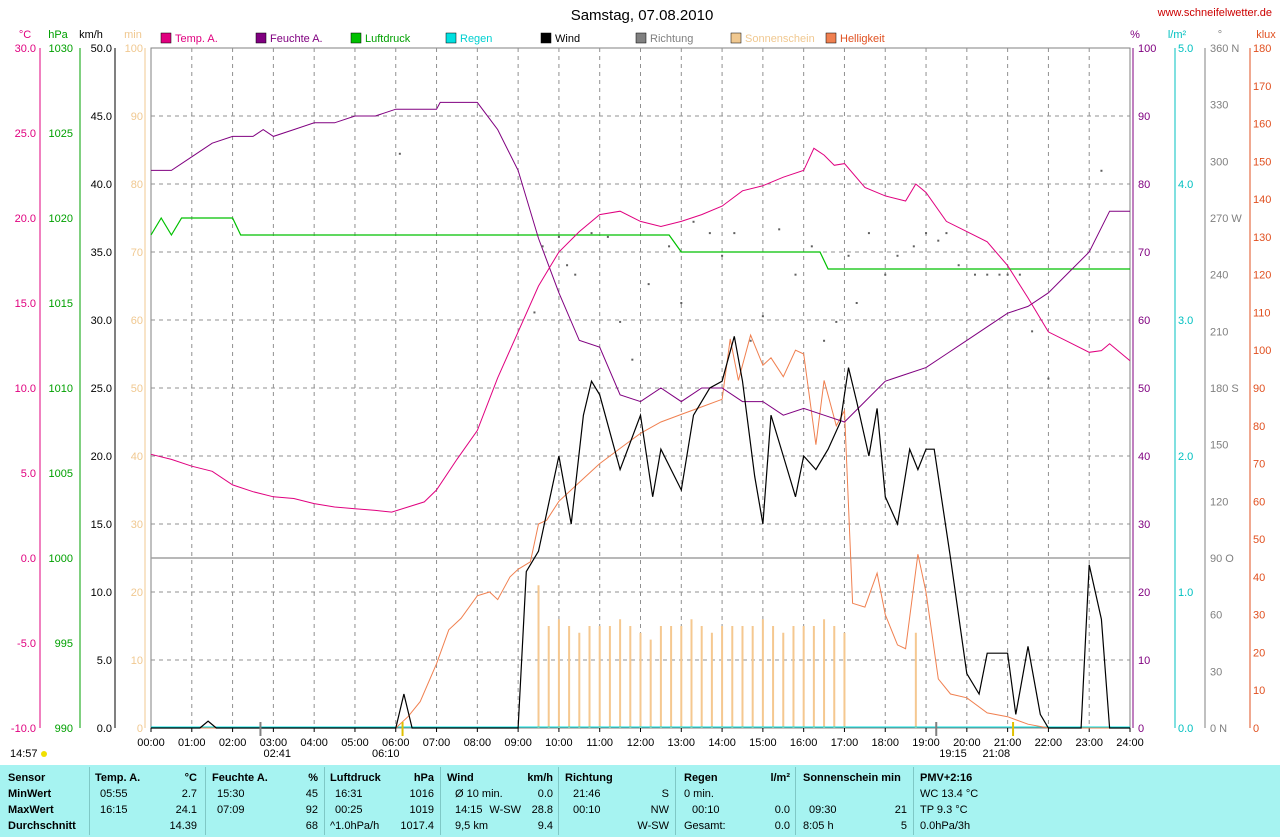 This screenshot has width=1280, height=837. Describe the element at coordinates (997, 754) in the screenshot. I see `moonset-label: 21:08` at that location.